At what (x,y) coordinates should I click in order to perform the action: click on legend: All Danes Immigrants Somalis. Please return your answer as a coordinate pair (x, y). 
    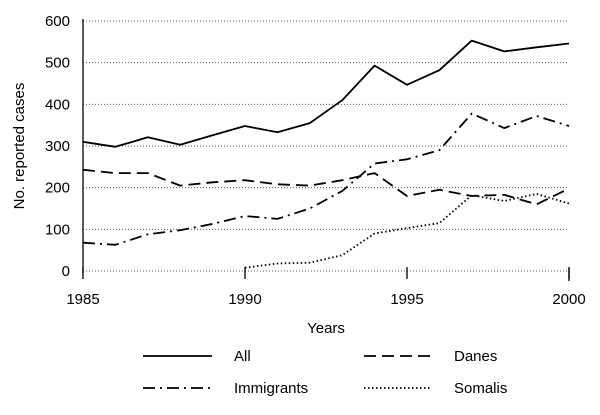
    Looking at the image, I should click on (325, 372).